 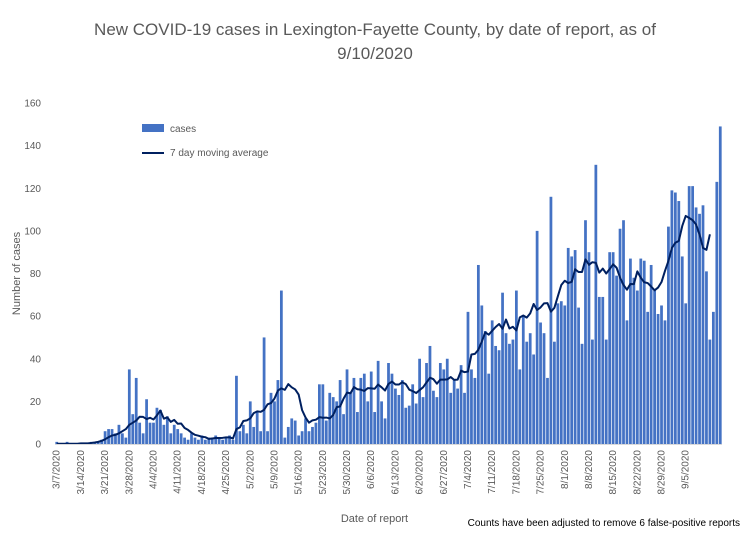 I want to click on x-tick-label: 7/4/2020, so click(x=468, y=469).